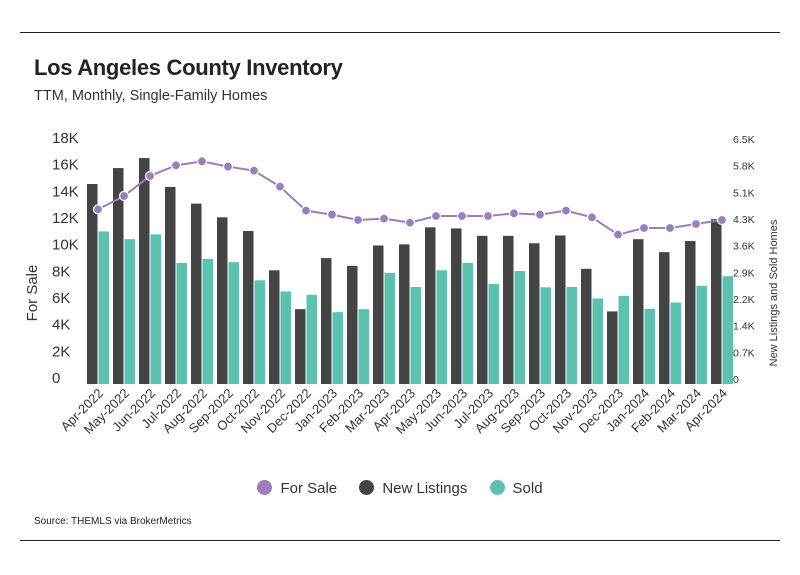 The width and height of the screenshot is (800, 575). Describe the element at coordinates (527, 488) in the screenshot. I see `legend-label-sold: Sold` at that location.